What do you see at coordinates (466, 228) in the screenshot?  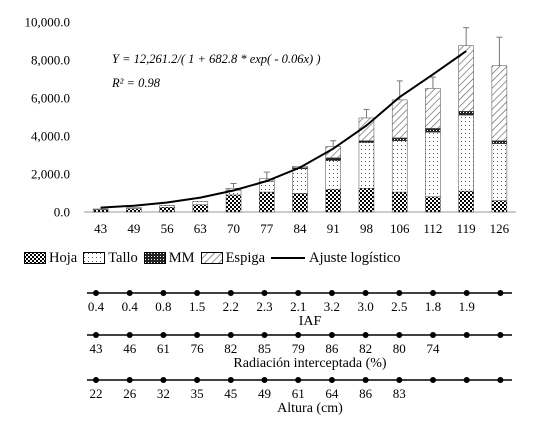 I see `x-tick-label: 119` at bounding box center [466, 228].